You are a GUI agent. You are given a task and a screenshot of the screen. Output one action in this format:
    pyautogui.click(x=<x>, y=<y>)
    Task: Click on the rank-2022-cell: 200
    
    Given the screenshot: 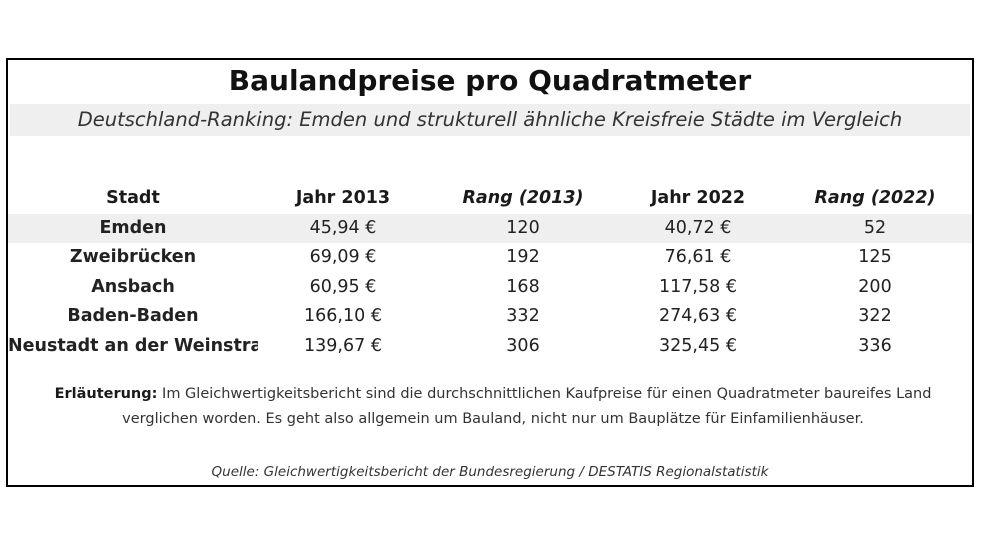 What is the action you would take?
    pyautogui.click(x=875, y=286)
    